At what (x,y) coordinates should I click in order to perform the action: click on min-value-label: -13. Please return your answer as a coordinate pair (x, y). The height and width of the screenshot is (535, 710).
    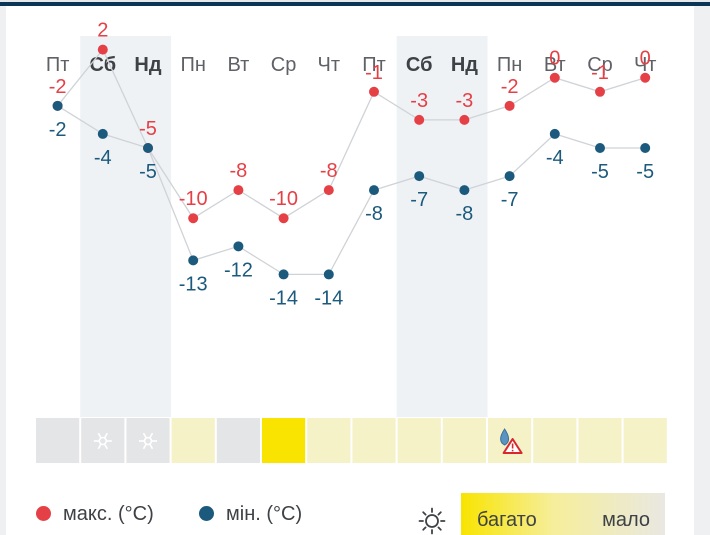
    Looking at the image, I should click on (193, 284).